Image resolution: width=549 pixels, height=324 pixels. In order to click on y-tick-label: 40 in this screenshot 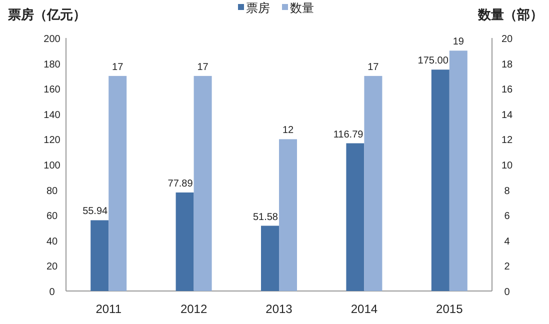, I will do `click(52, 242)`.